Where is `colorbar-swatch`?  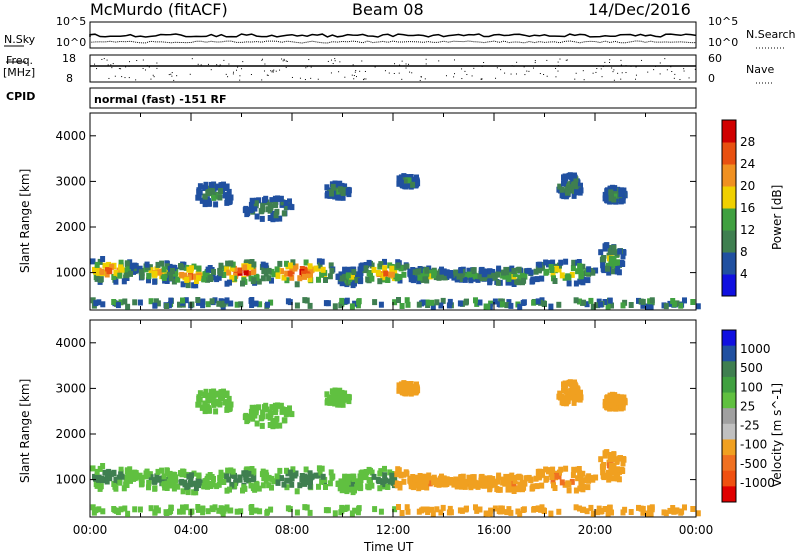 colorbar-swatch is located at coordinates (729, 385).